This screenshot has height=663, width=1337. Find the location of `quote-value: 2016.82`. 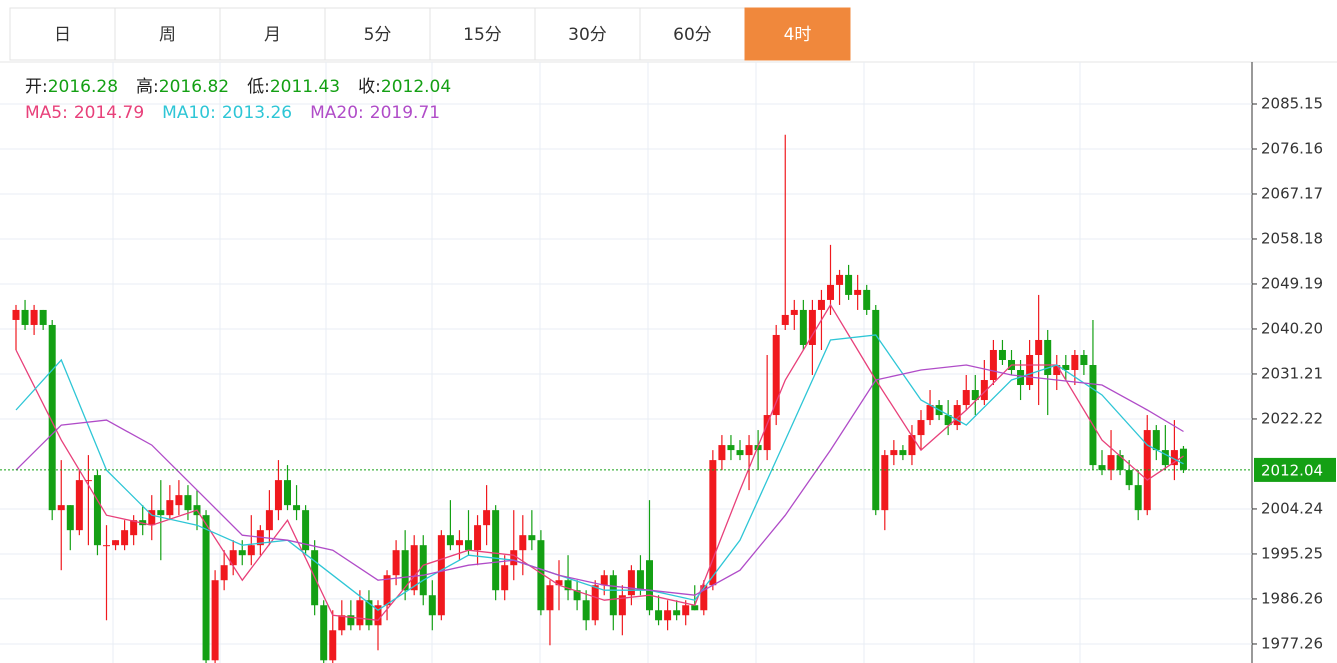

quote-value: 2016.82 is located at coordinates (194, 87).